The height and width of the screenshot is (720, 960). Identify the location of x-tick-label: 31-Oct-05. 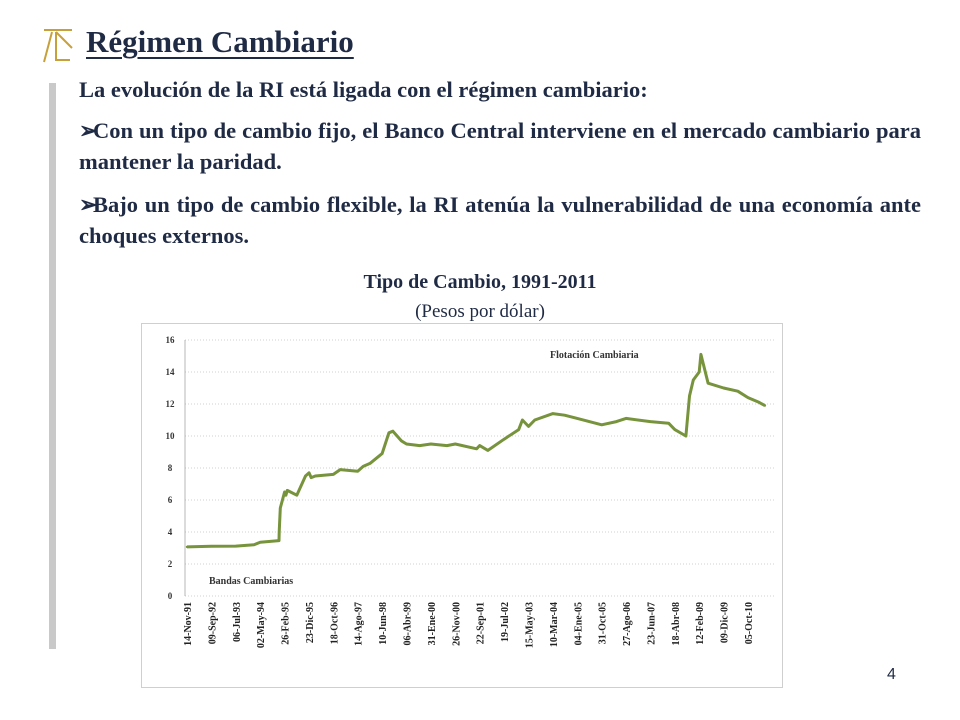
(603, 623).